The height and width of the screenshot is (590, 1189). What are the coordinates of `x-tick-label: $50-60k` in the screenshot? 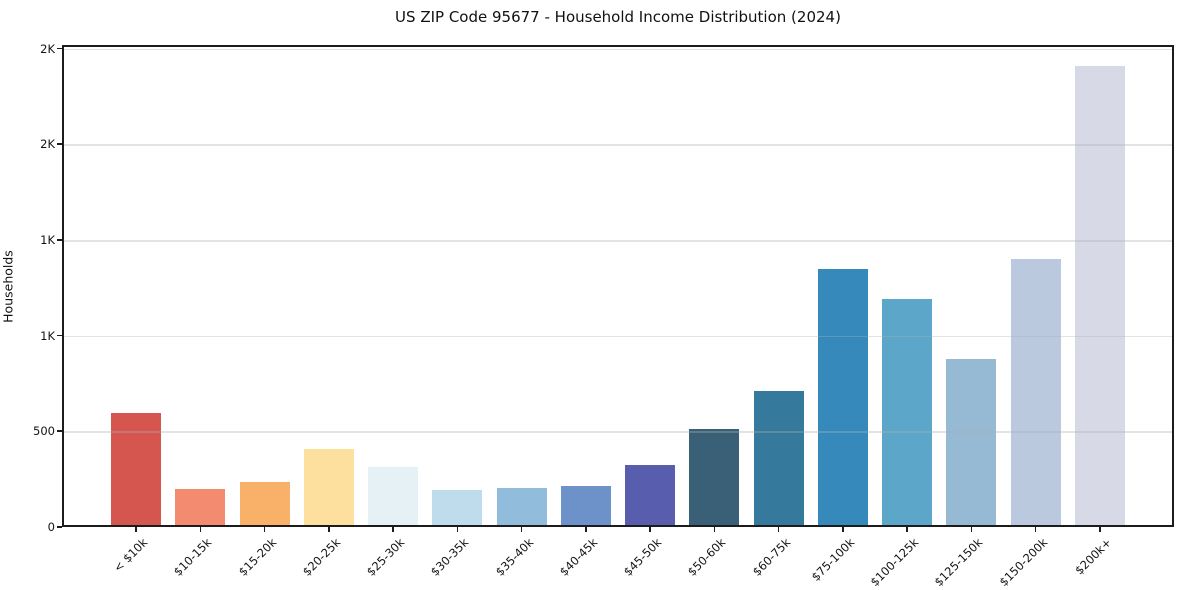 It's located at (707, 557).